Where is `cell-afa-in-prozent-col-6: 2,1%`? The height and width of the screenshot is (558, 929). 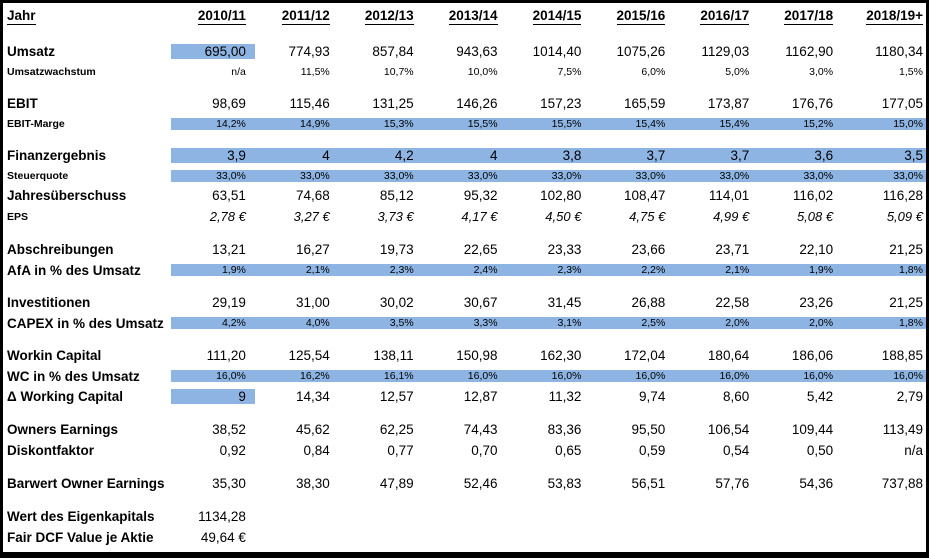 cell-afa-in-prozent-col-6: 2,1% is located at coordinates (716, 270).